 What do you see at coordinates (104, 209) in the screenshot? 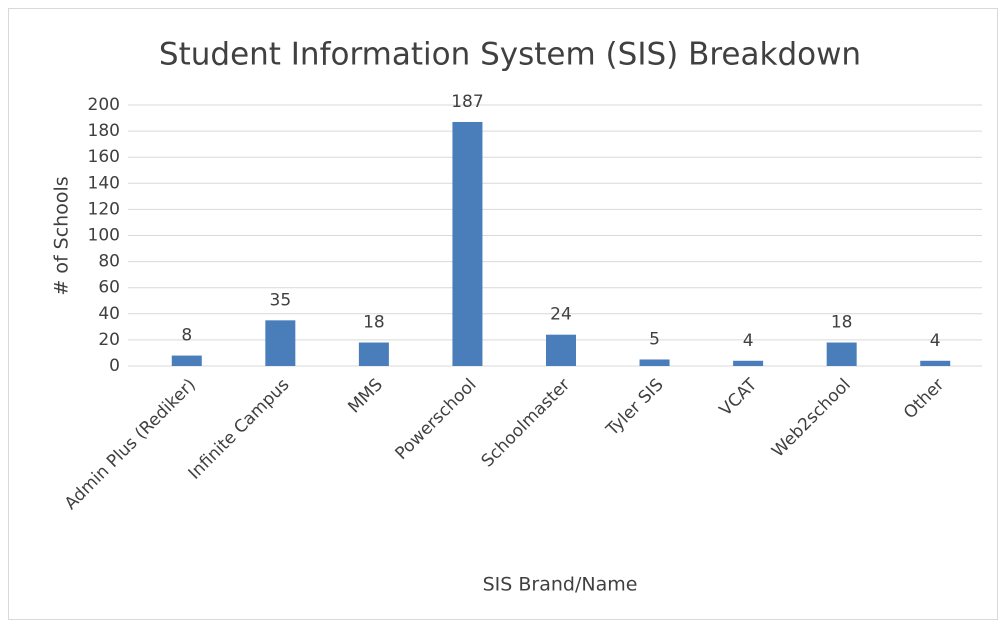
I see `y-tick-label: 120` at bounding box center [104, 209].